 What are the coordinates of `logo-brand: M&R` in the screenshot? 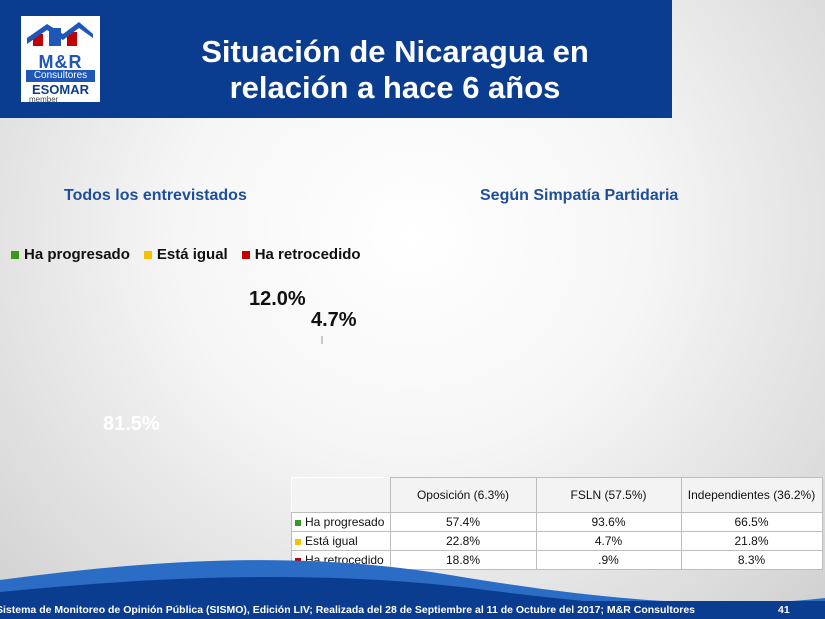 It's located at (60, 62).